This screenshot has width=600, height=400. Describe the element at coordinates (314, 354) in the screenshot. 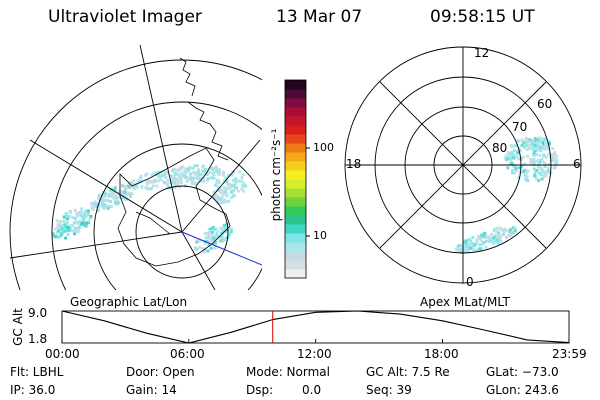

I see `altitude-x-tick-1200: 12:00` at that location.